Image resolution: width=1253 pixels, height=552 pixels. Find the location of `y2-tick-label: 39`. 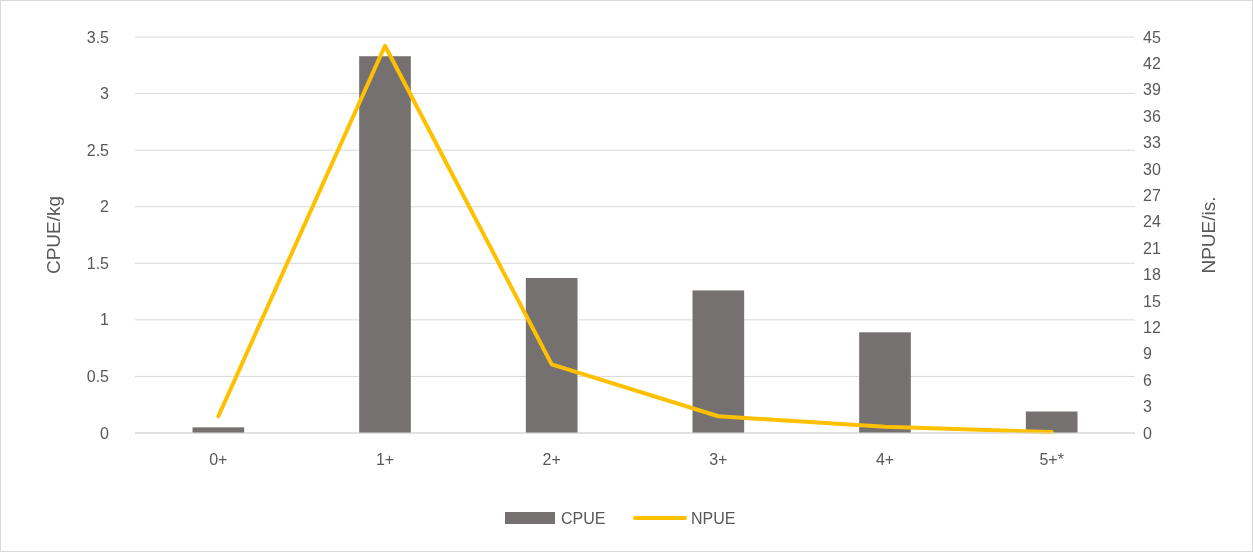

y2-tick-label: 39 is located at coordinates (1152, 90).